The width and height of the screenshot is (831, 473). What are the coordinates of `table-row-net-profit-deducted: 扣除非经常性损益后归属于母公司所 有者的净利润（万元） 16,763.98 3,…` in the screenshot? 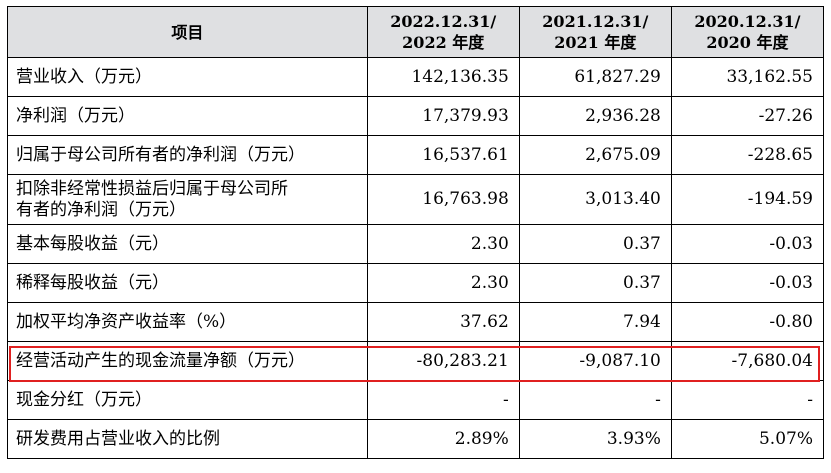 It's located at (416, 199).